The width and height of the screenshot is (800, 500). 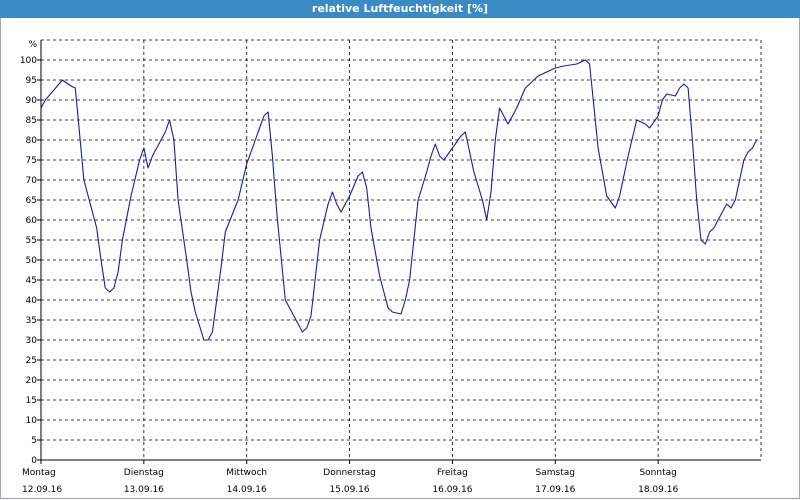 I want to click on x-tick-label-date: 12.09.16, so click(x=42, y=490).